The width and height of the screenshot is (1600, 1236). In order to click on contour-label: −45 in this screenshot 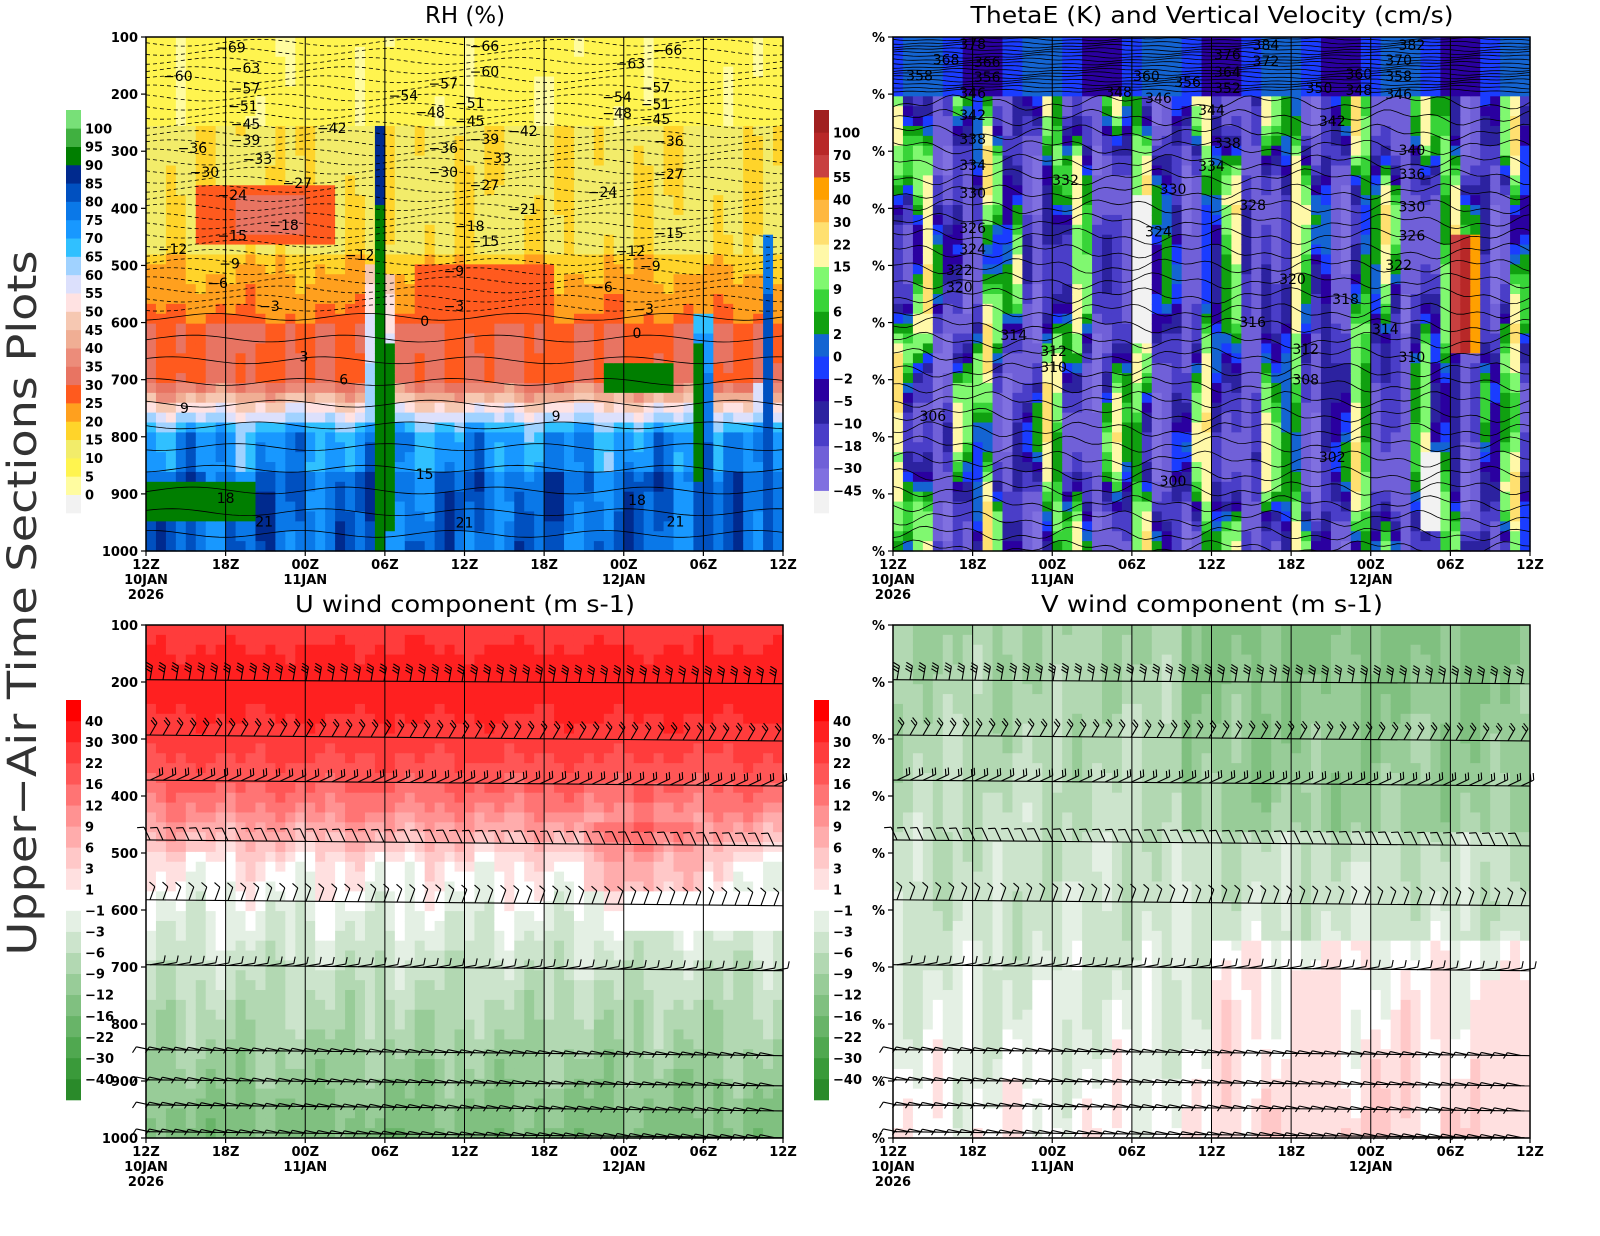, I will do `click(246, 125)`.